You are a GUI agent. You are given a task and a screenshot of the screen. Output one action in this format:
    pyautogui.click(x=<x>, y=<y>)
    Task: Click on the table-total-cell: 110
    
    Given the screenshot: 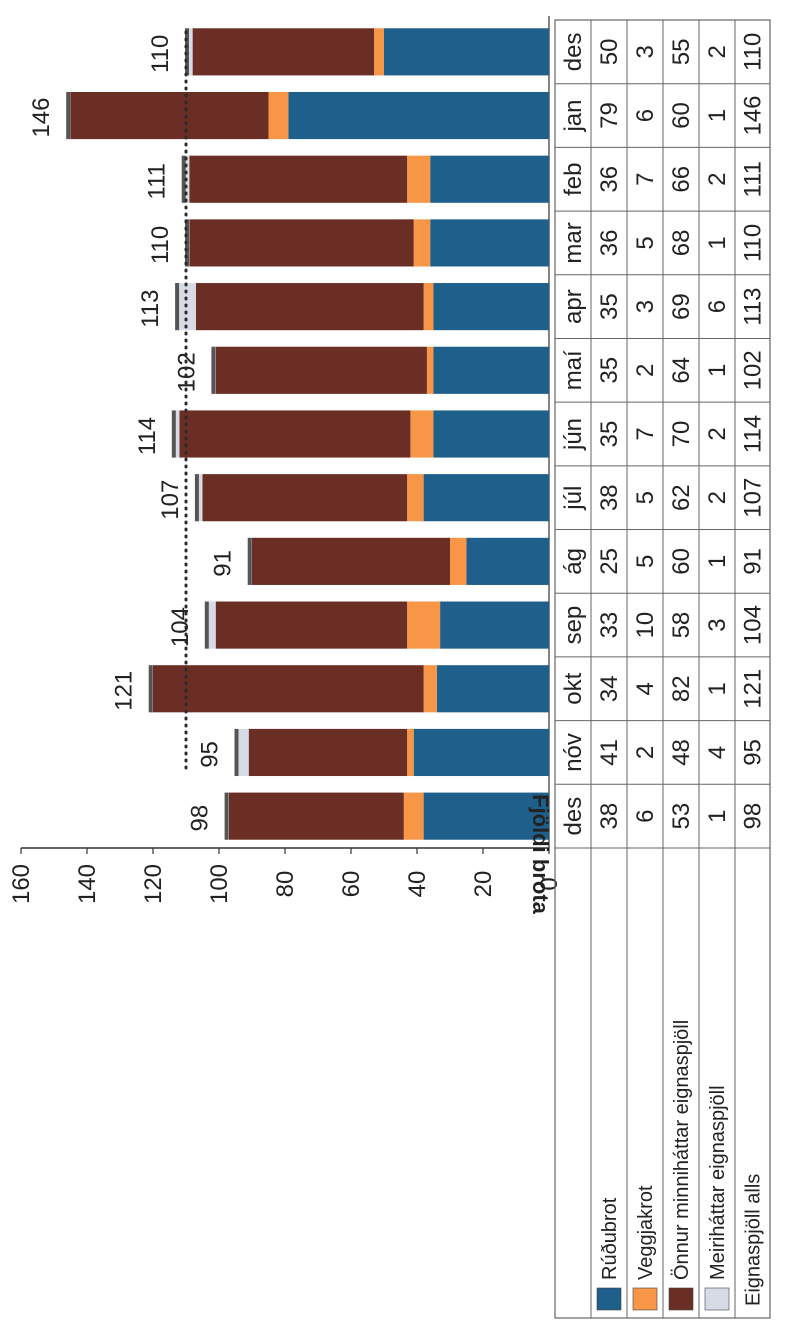 What is the action you would take?
    pyautogui.click(x=753, y=243)
    